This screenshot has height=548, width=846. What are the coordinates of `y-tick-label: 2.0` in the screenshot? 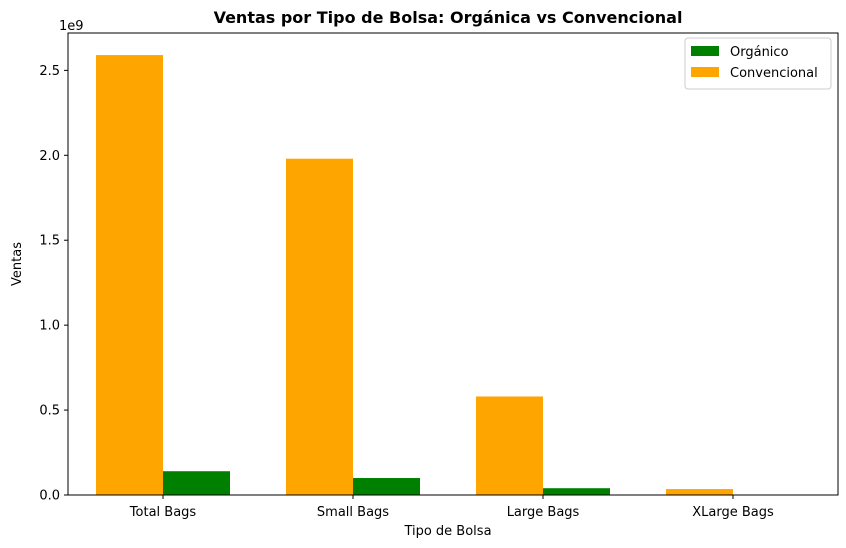 It's located at (49, 156).